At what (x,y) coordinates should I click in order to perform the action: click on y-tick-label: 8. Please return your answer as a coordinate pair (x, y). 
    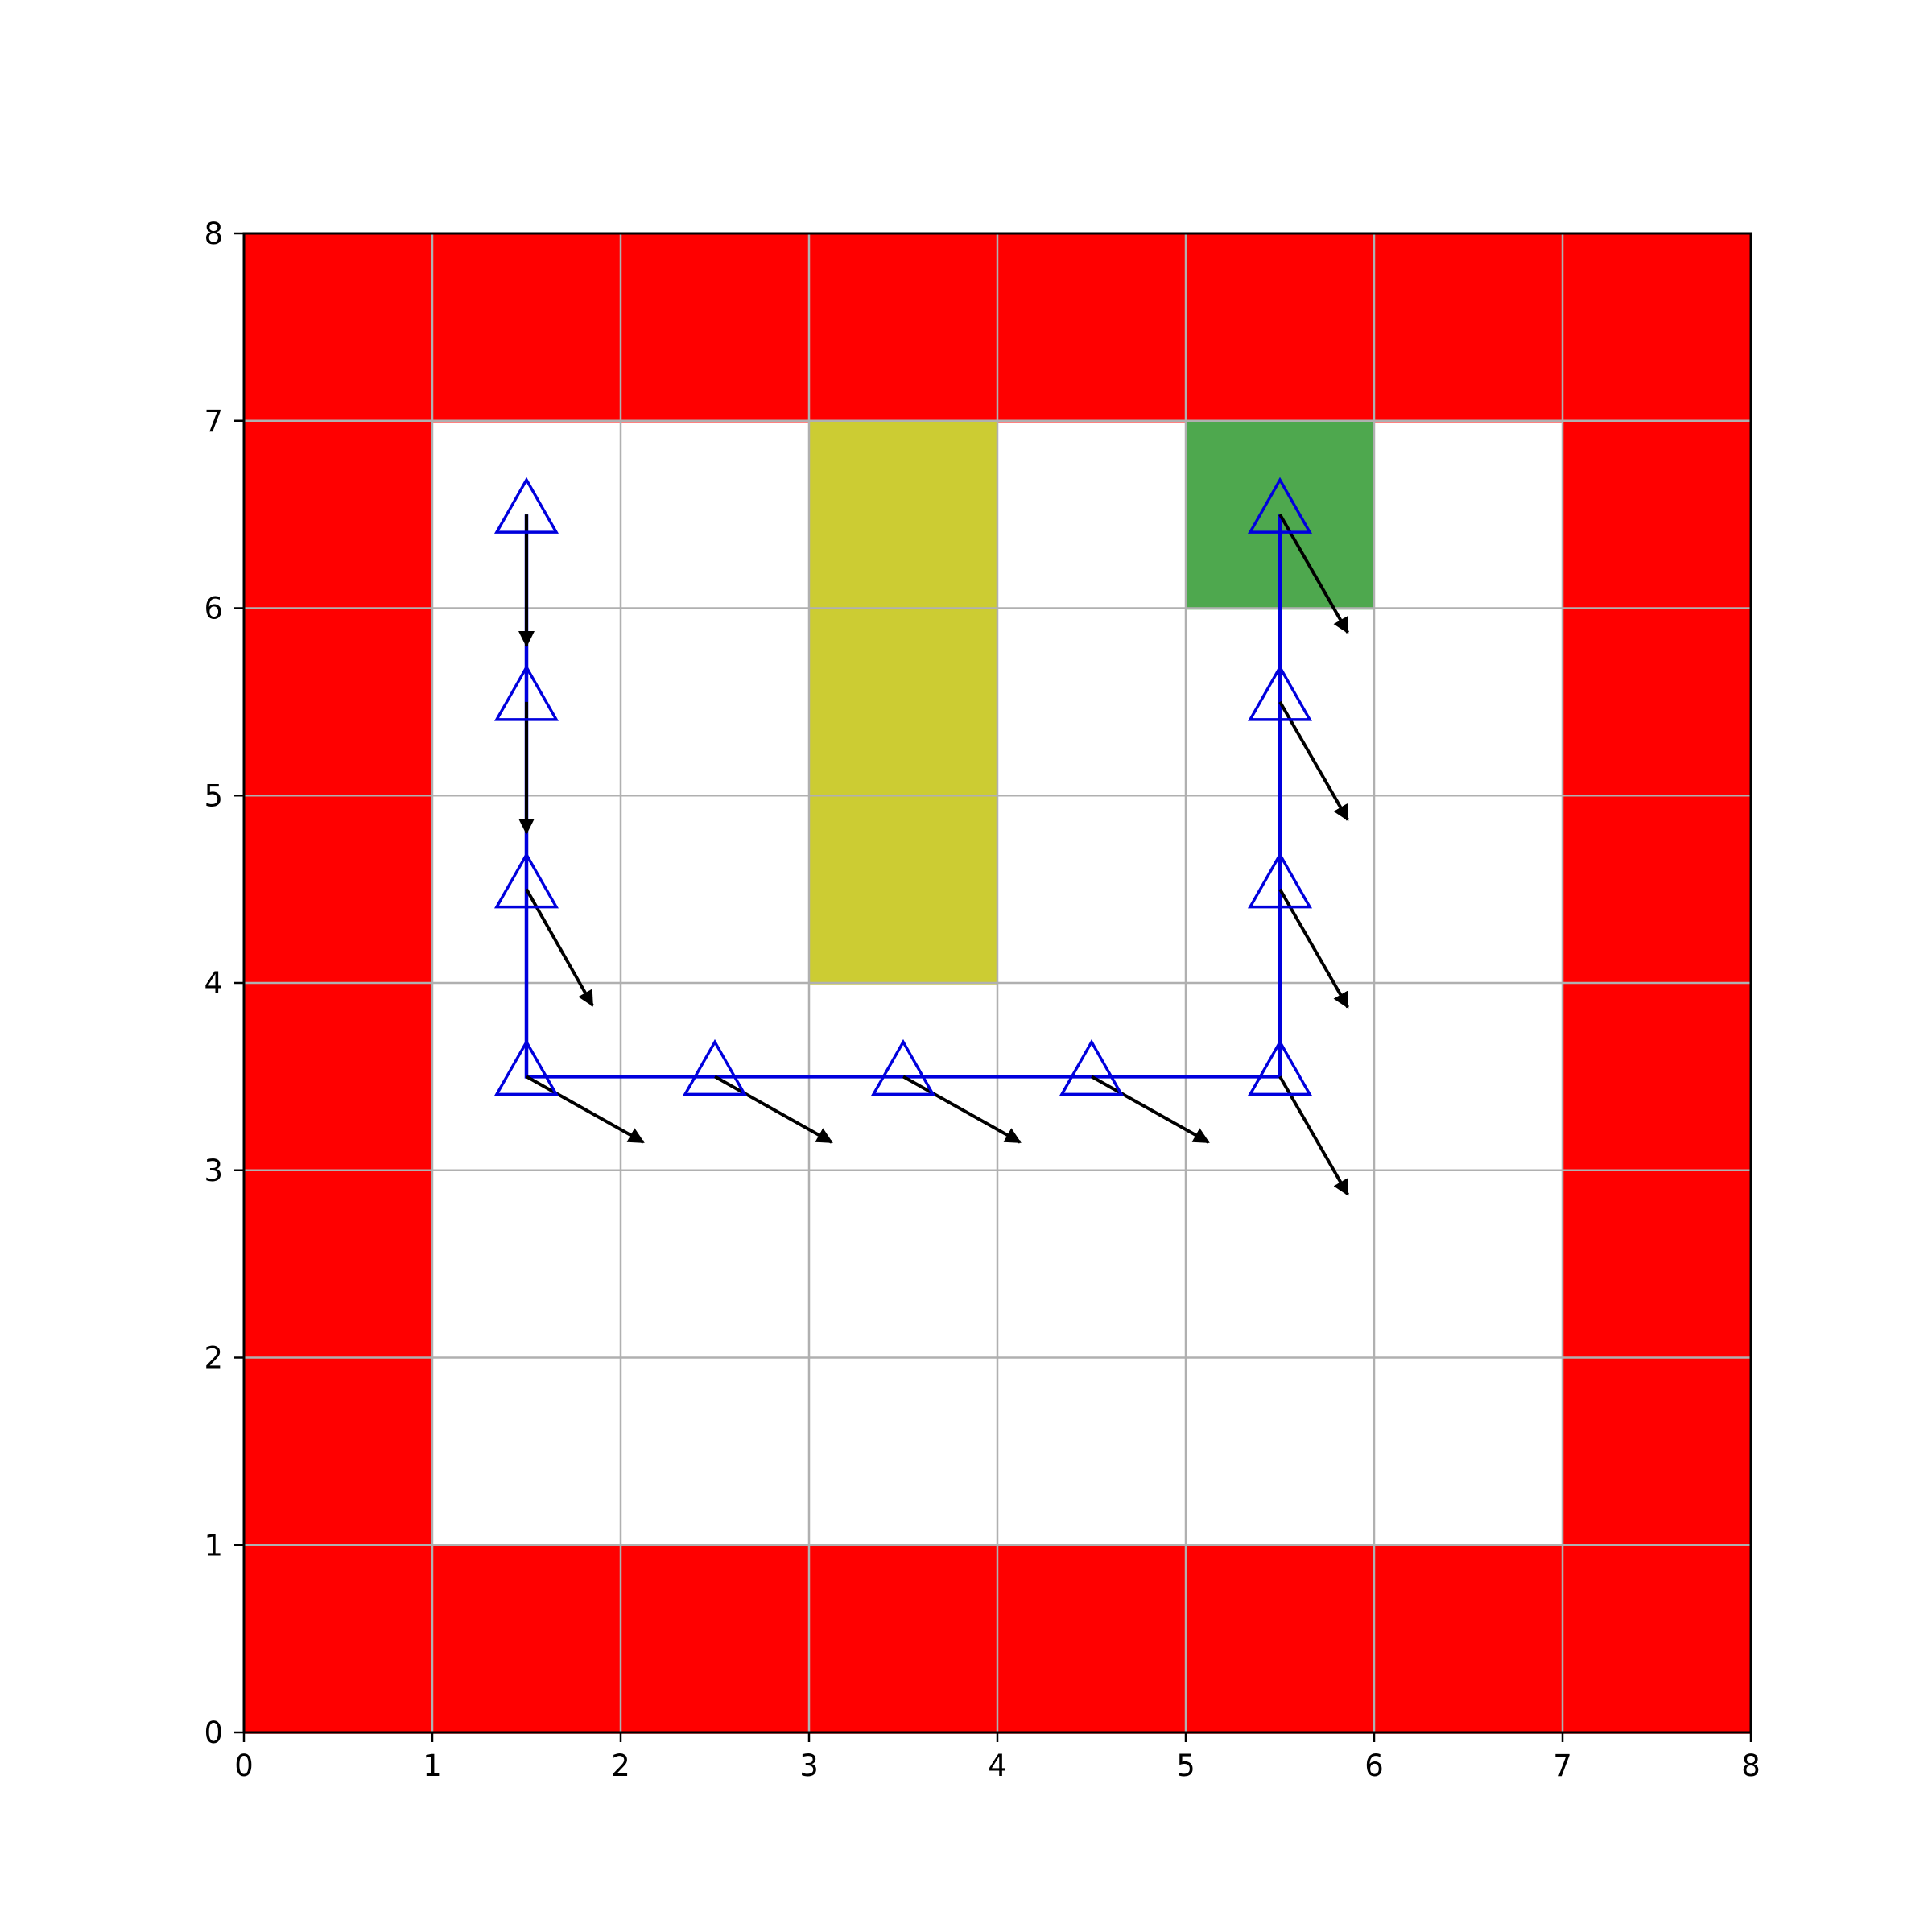
    Looking at the image, I should click on (213, 234).